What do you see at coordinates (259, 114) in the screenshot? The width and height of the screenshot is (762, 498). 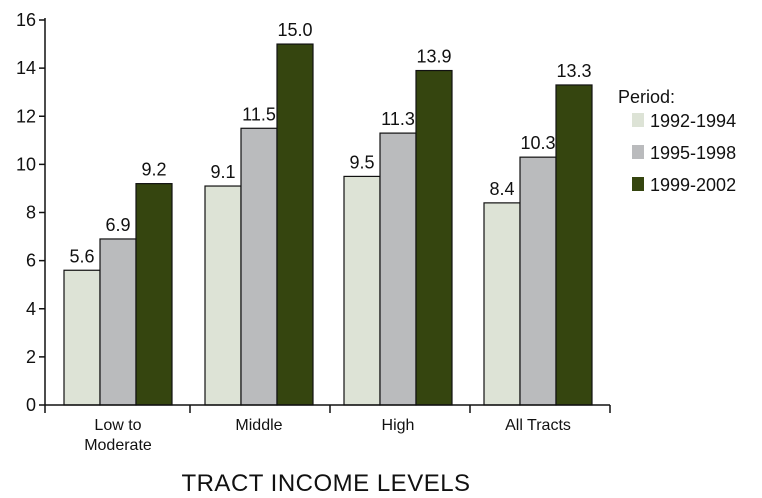 I see `data-label: 11.5` at bounding box center [259, 114].